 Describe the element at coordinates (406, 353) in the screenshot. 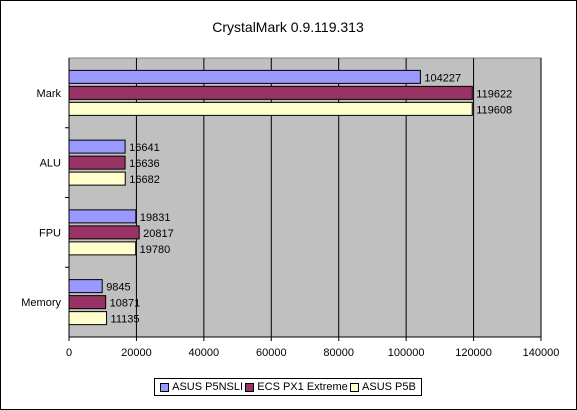

I see `x-tick-label: 100000` at that location.